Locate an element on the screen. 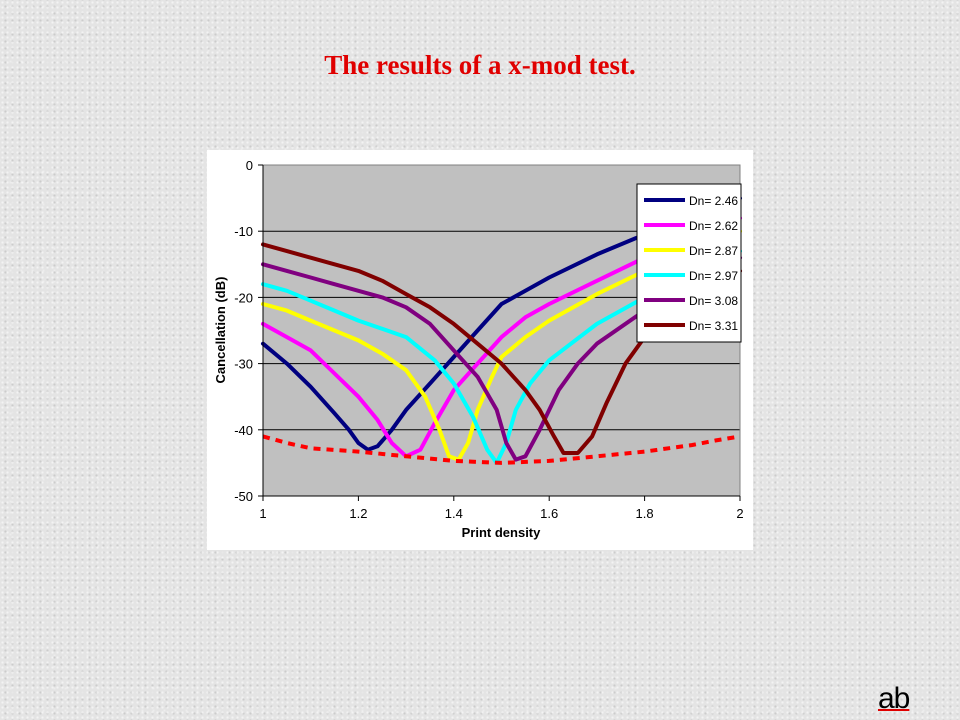 The height and width of the screenshot is (720, 960). legend-label: Dn= 2.87 is located at coordinates (713, 251).